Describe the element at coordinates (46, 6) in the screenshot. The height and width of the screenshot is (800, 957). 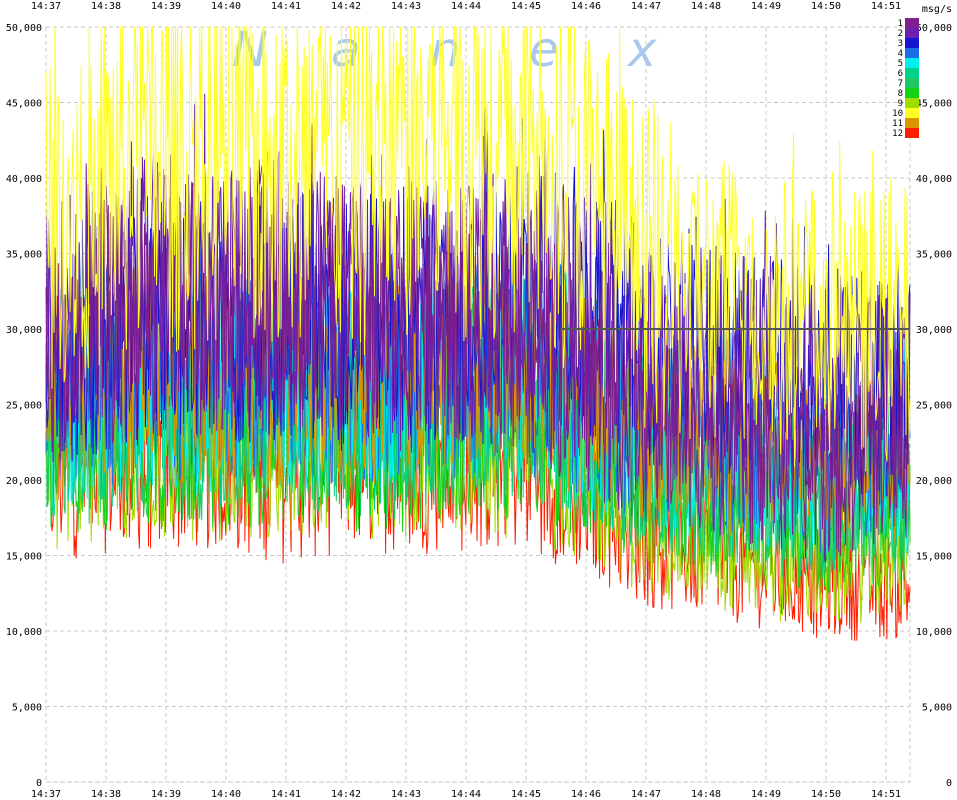
I see `x-tick-label-top: 14:37` at that location.